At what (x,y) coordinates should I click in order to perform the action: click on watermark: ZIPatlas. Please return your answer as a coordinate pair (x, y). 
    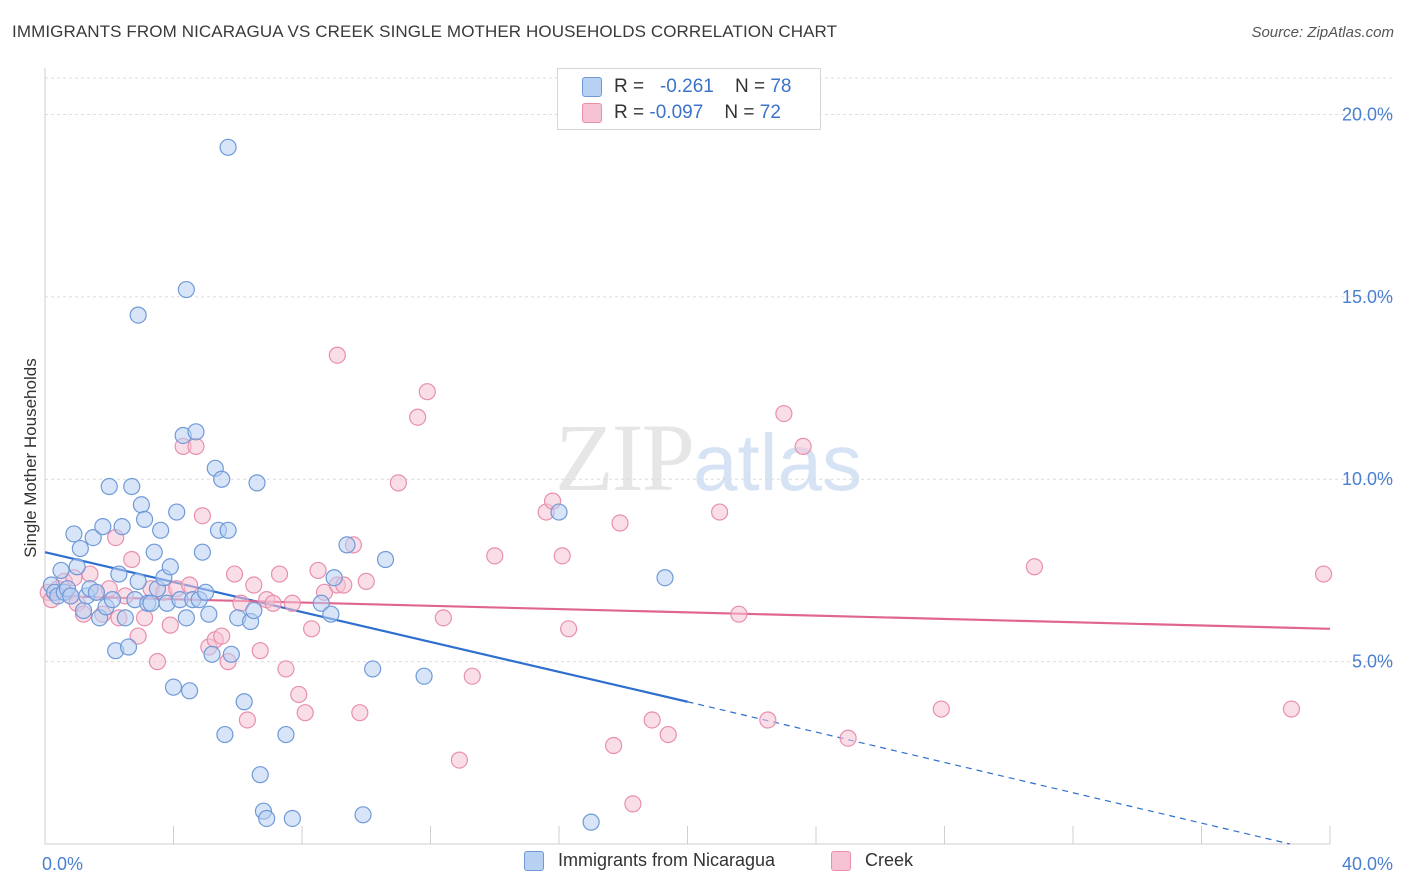
    Looking at the image, I should click on (708, 457).